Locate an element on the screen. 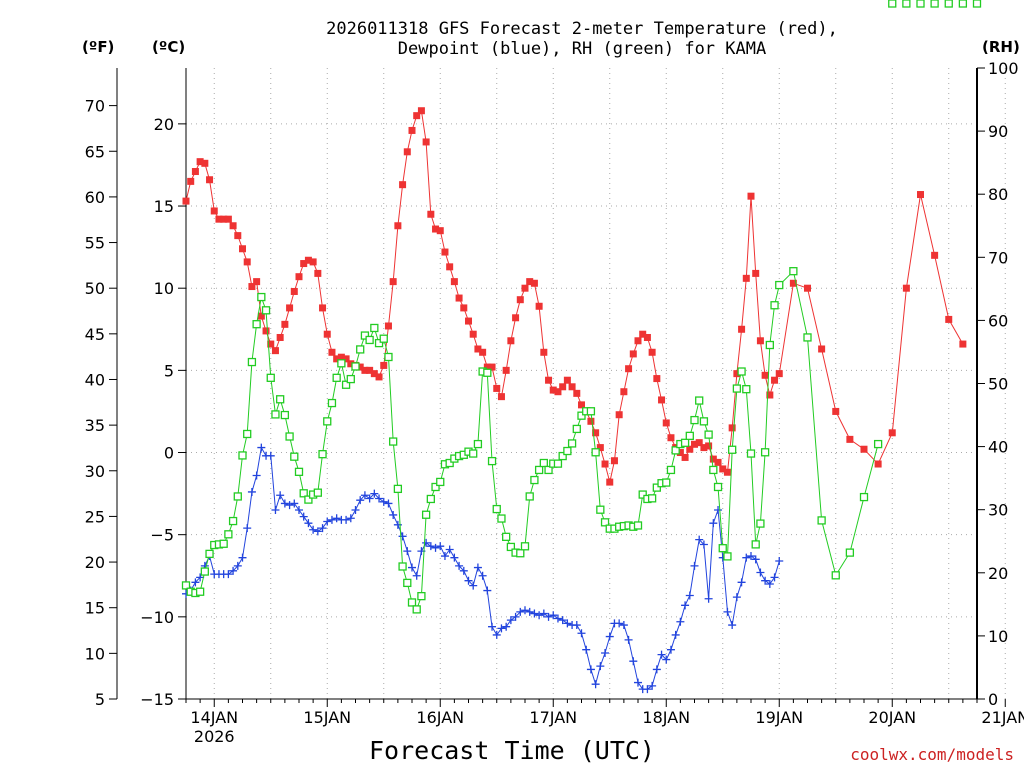 This screenshot has height=768, width=1024. rh-tick-label: 10 is located at coordinates (998, 636).